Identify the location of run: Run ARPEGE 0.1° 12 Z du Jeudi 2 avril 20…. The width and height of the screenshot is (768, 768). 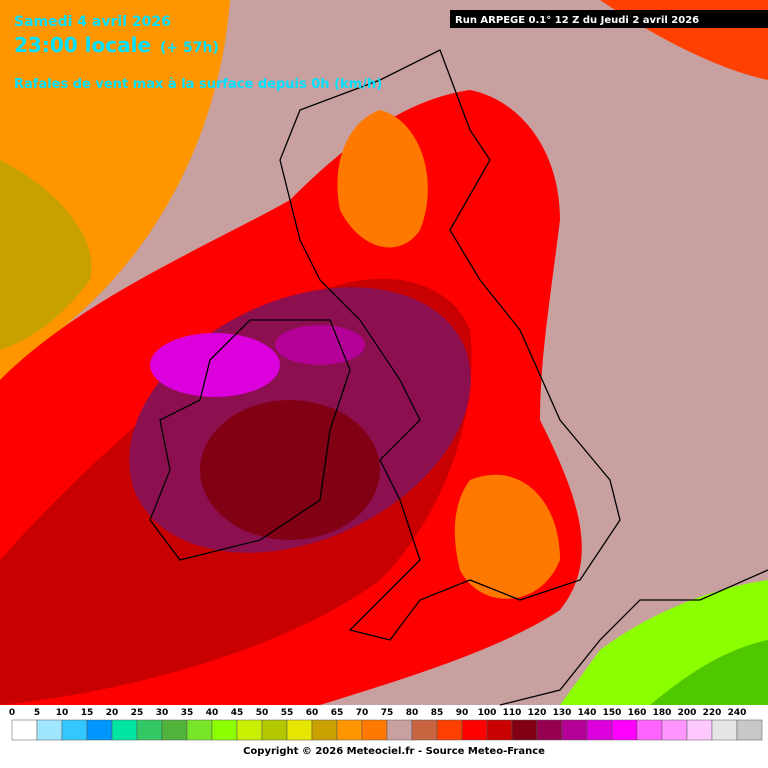
(577, 20).